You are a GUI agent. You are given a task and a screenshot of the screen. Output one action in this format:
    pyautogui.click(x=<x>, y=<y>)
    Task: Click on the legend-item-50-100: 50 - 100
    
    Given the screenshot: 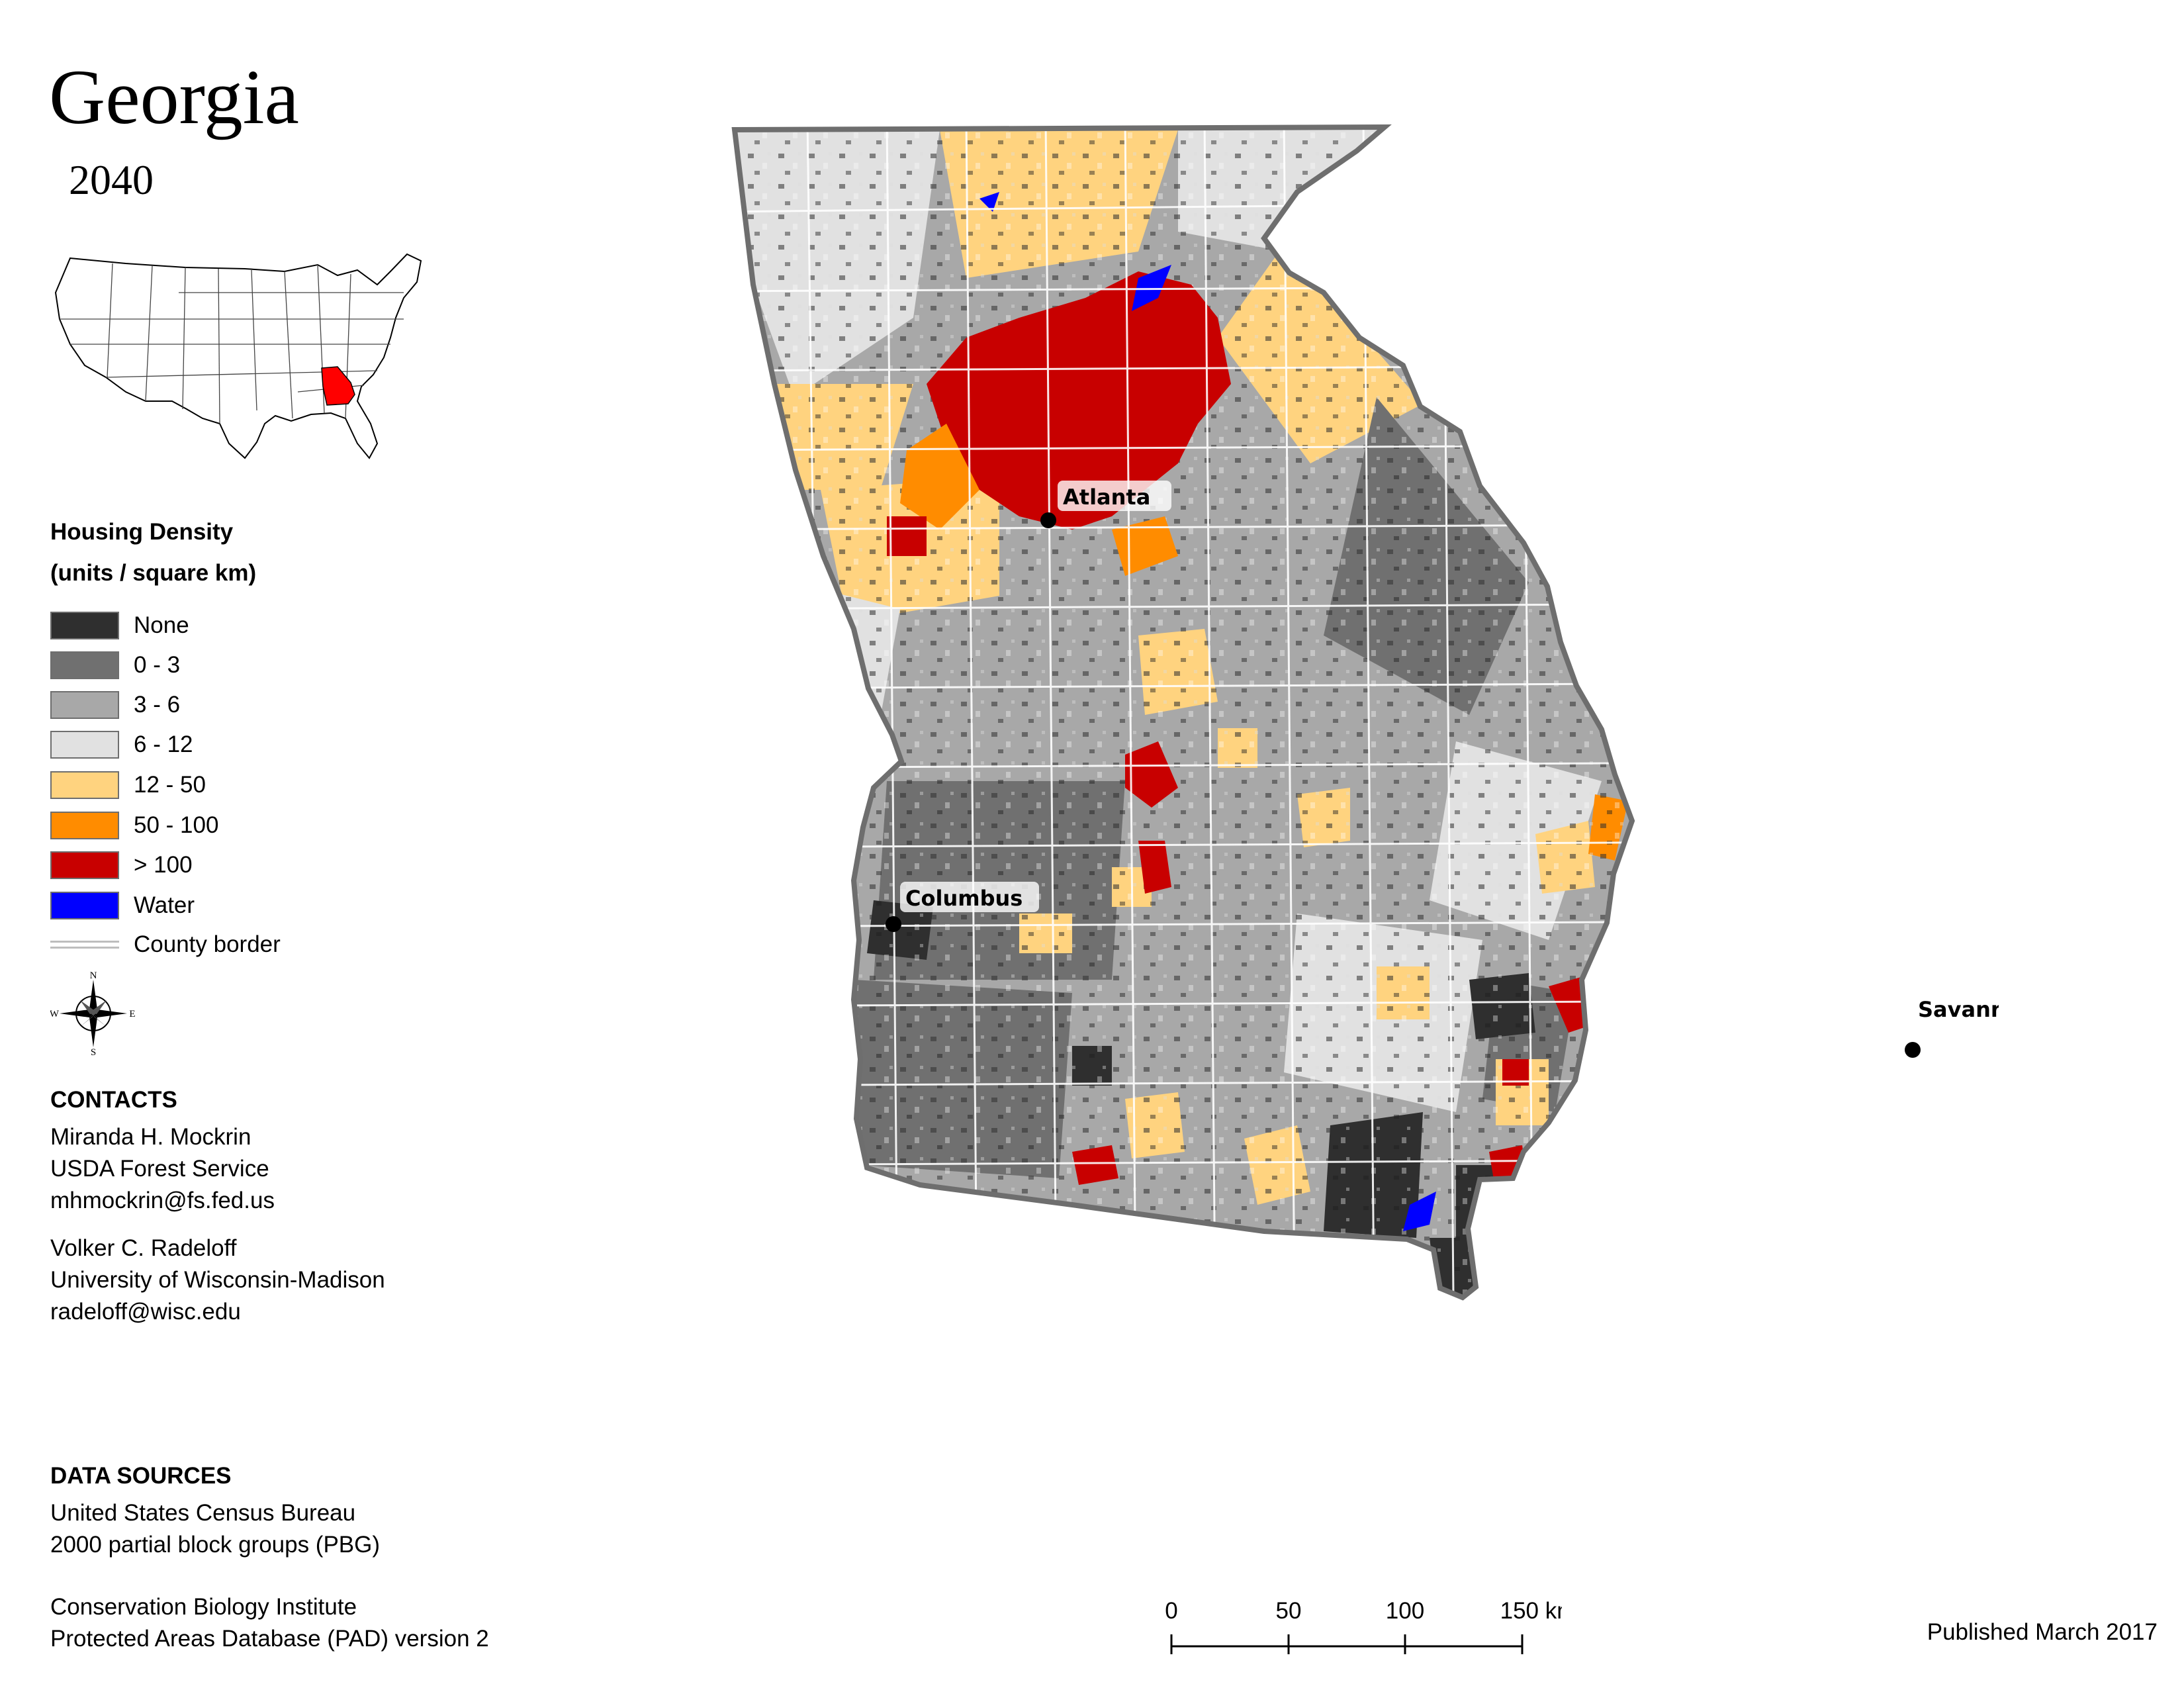 What is the action you would take?
    pyautogui.click(x=134, y=825)
    